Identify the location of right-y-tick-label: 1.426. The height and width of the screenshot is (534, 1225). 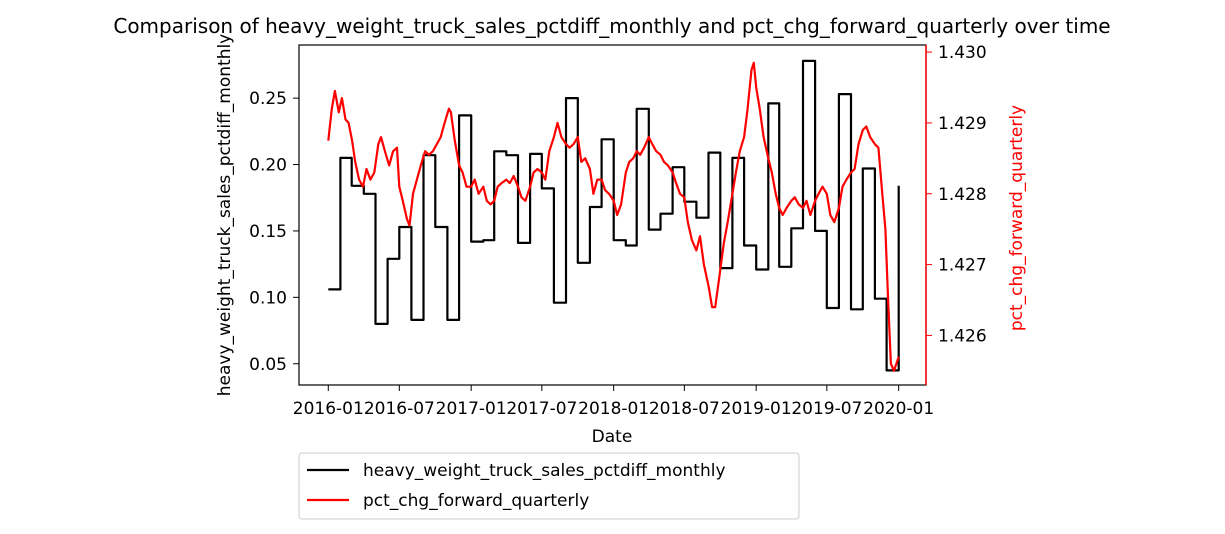
(962, 336).